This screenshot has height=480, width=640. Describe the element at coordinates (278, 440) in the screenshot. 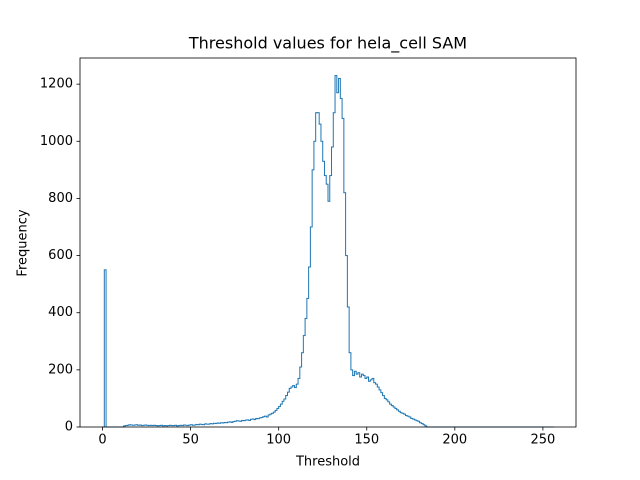

I see `x-tick-label: 100` at that location.